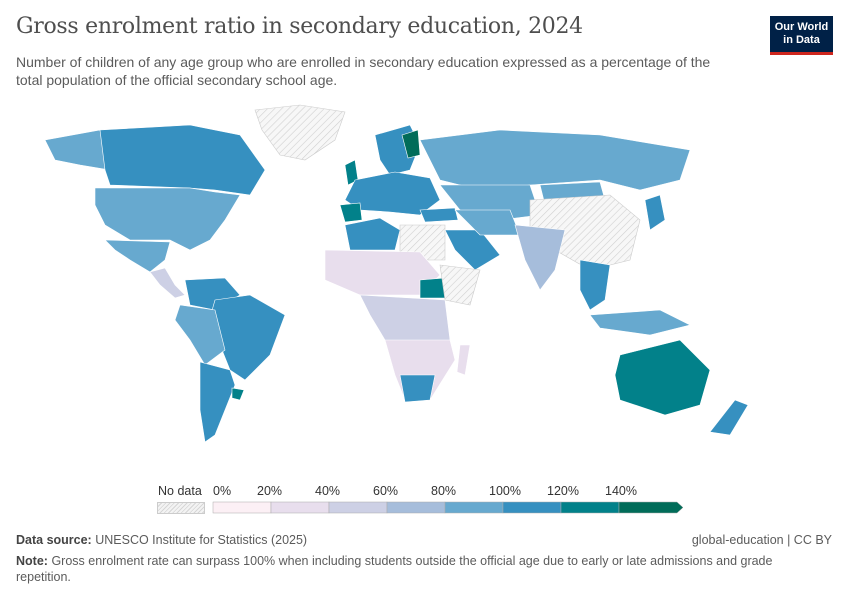  What do you see at coordinates (137, 256) in the screenshot?
I see `country-mexico` at bounding box center [137, 256].